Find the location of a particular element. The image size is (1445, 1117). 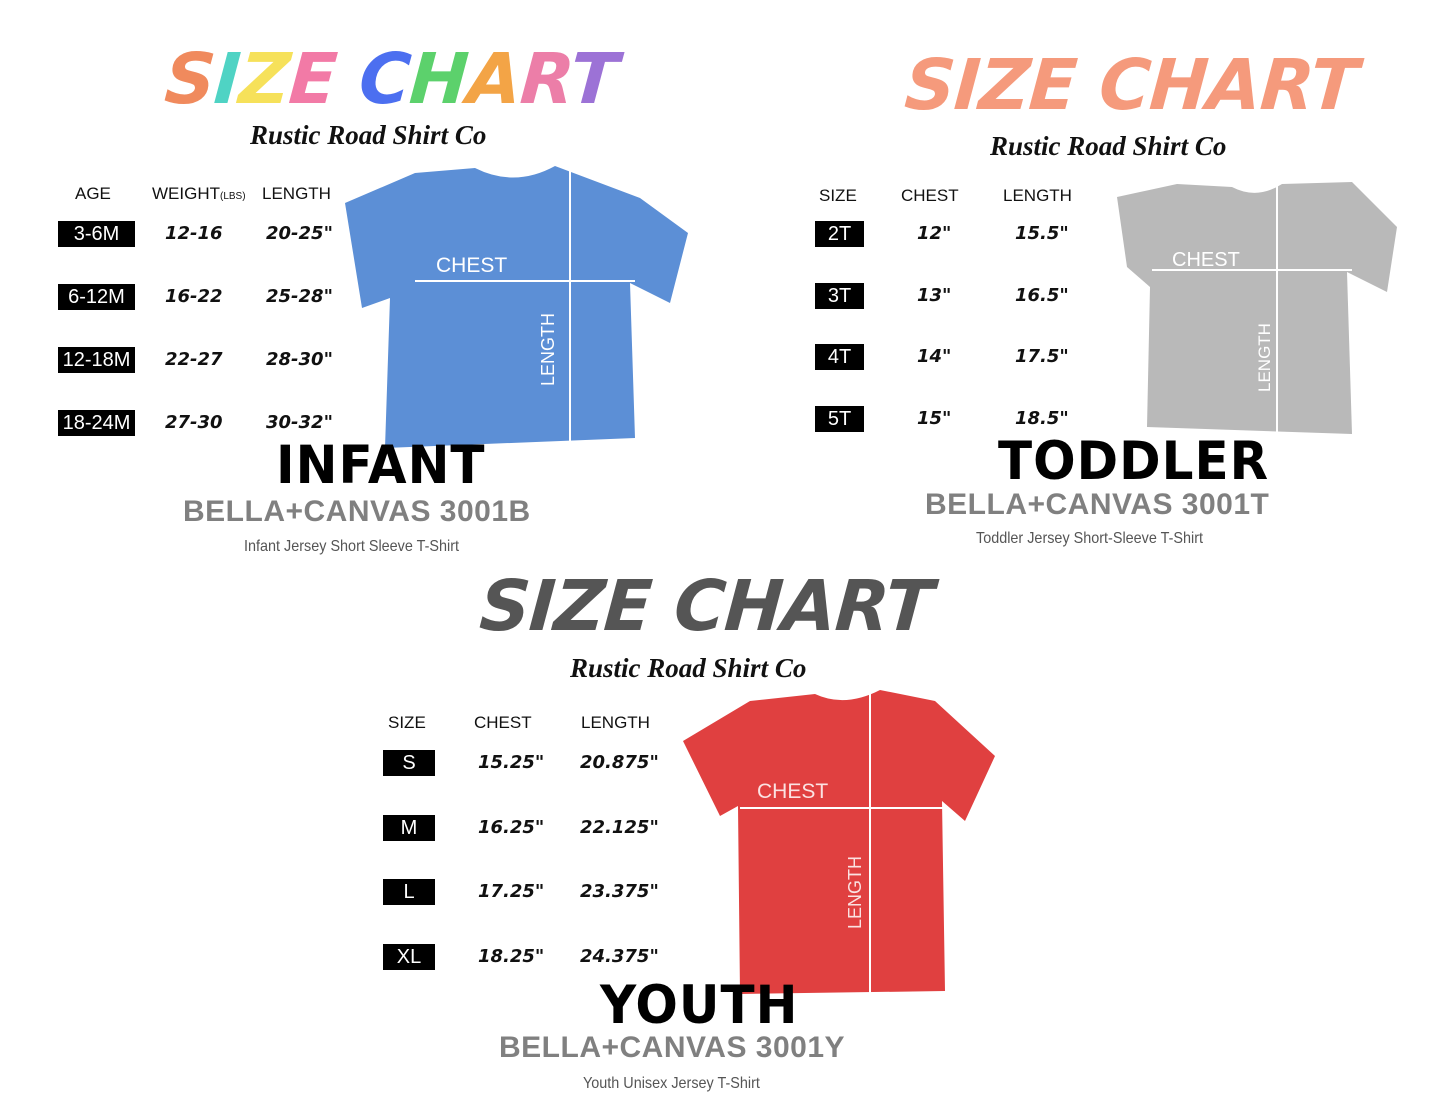

infant-shirt-shape is located at coordinates (516, 307).